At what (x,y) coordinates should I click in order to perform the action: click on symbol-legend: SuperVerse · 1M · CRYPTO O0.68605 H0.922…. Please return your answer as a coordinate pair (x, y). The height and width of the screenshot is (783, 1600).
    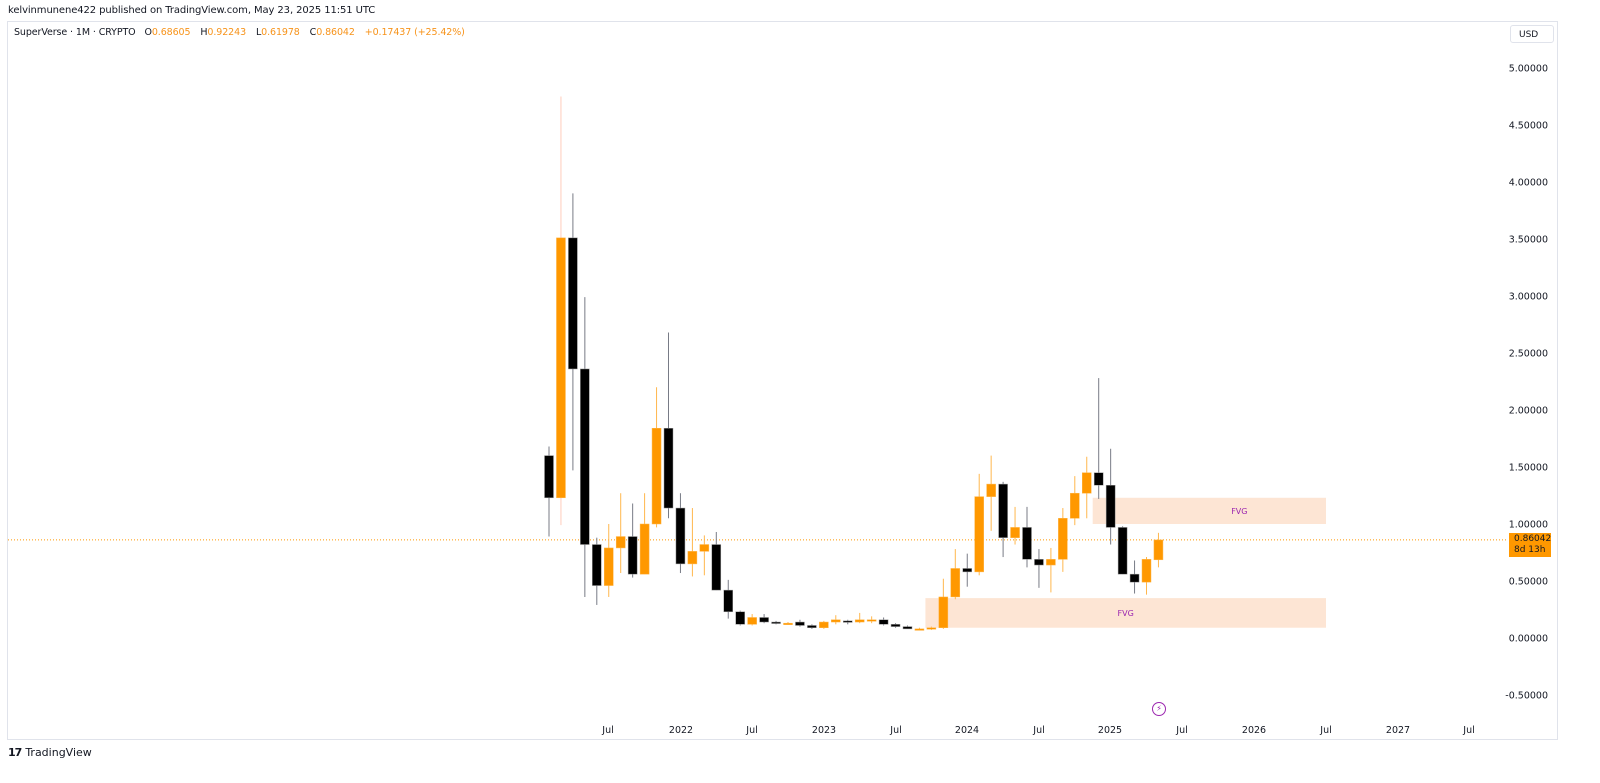
    Looking at the image, I should click on (243, 32).